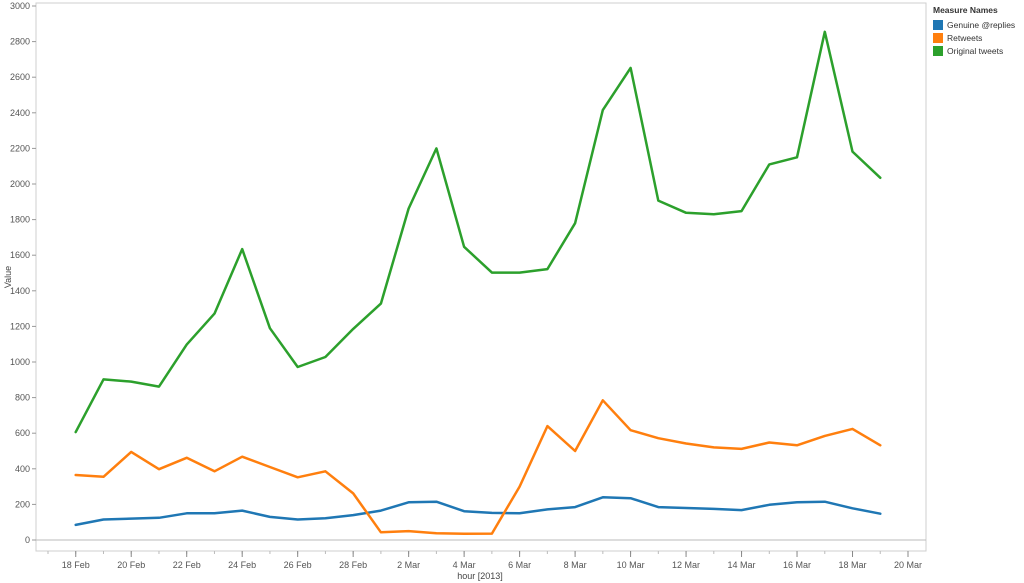  I want to click on legend-swatch-genuine-replies, so click(938, 24).